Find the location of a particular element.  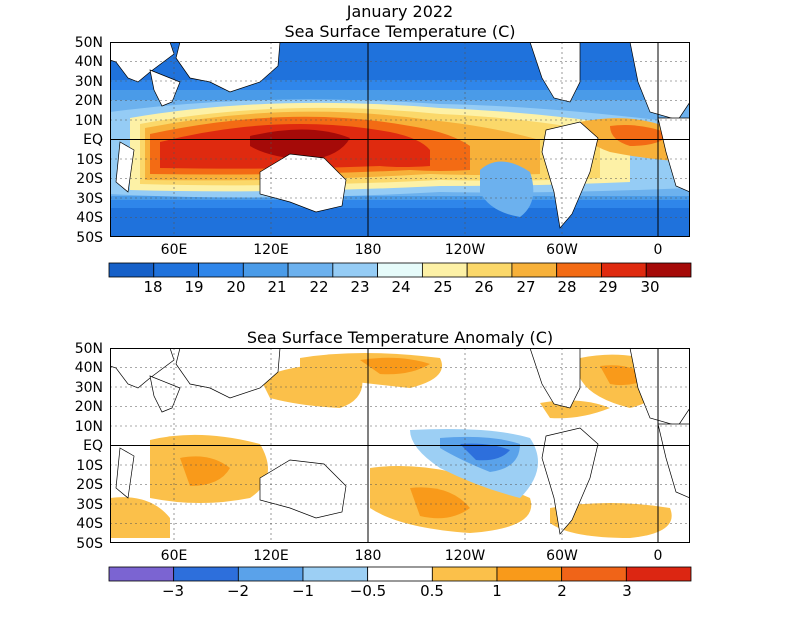

anomaly-lon-label: 60E is located at coordinates (174, 556).